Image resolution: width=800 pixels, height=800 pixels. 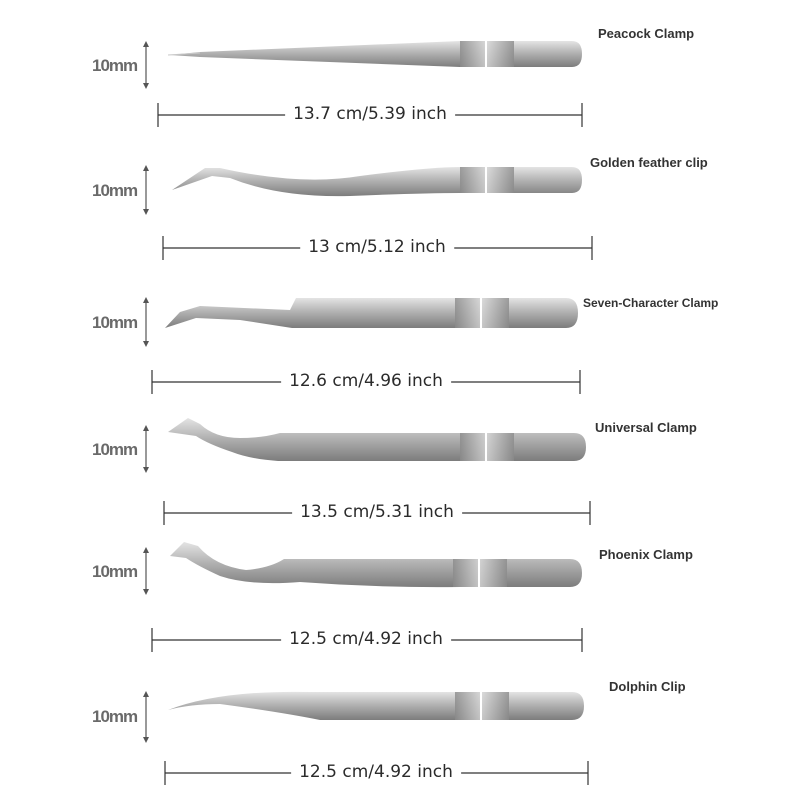 I want to click on name-label-seven-character-clamp: Seven-Character Clamp, so click(x=651, y=303).